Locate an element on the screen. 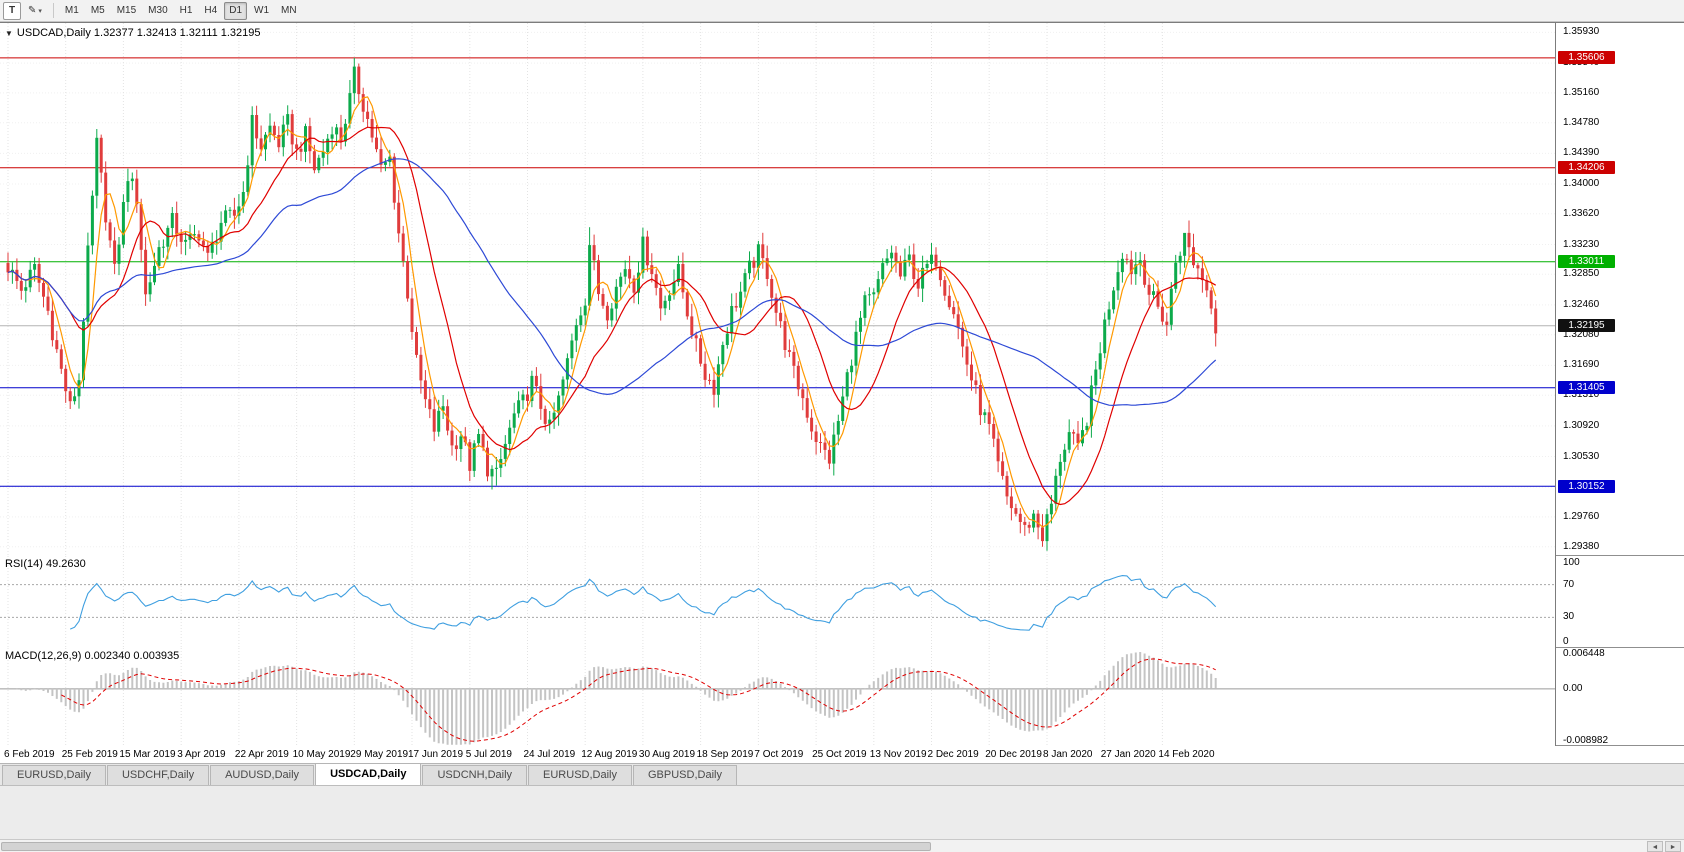 This screenshot has width=1684, height=852. rsi-panel: RSI(14) 49.2630 100 70 30 0 is located at coordinates (842, 602).